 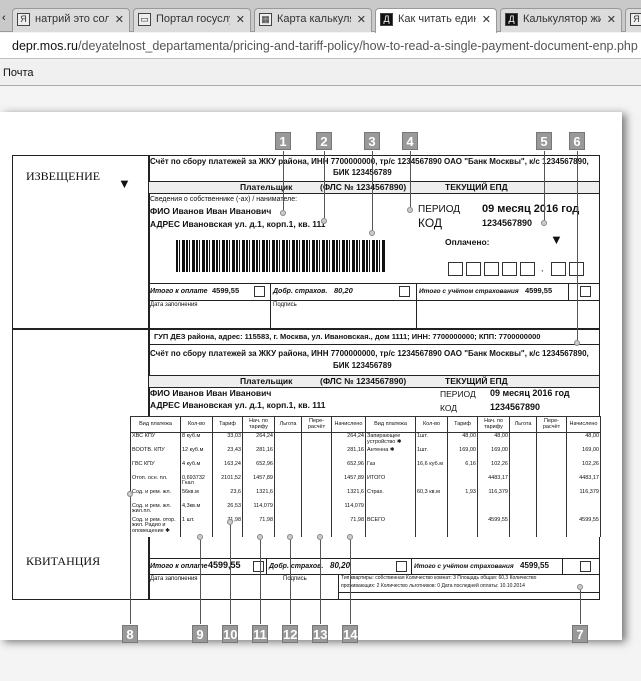 I want to click on table-cell: 26,53, so click(x=227, y=509).